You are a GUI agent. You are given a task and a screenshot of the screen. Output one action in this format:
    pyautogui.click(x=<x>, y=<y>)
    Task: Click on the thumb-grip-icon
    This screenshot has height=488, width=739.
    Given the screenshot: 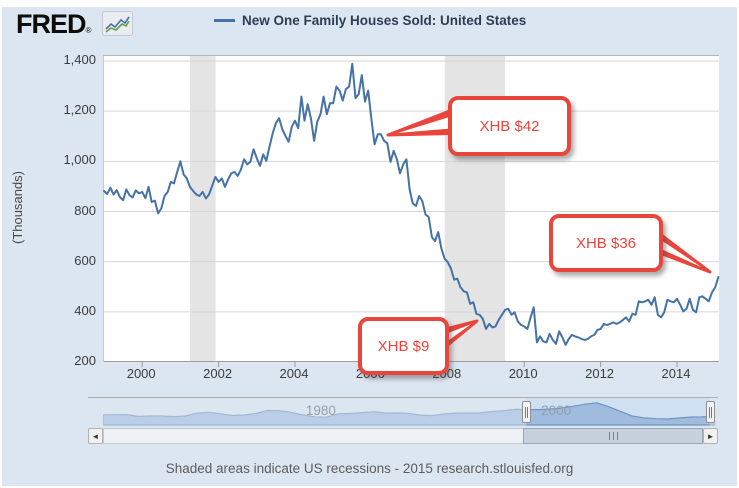 What is the action you would take?
    pyautogui.click(x=609, y=436)
    